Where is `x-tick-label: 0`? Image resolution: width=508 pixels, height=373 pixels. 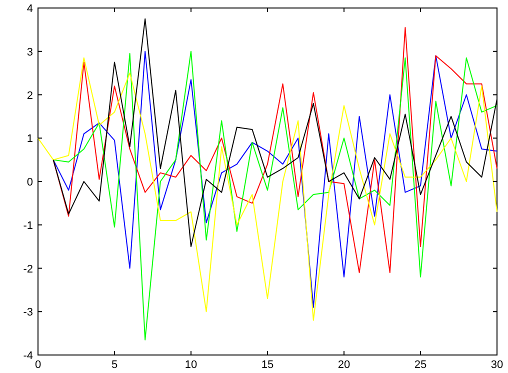
x-tick-label: 0 is located at coordinates (38, 365).